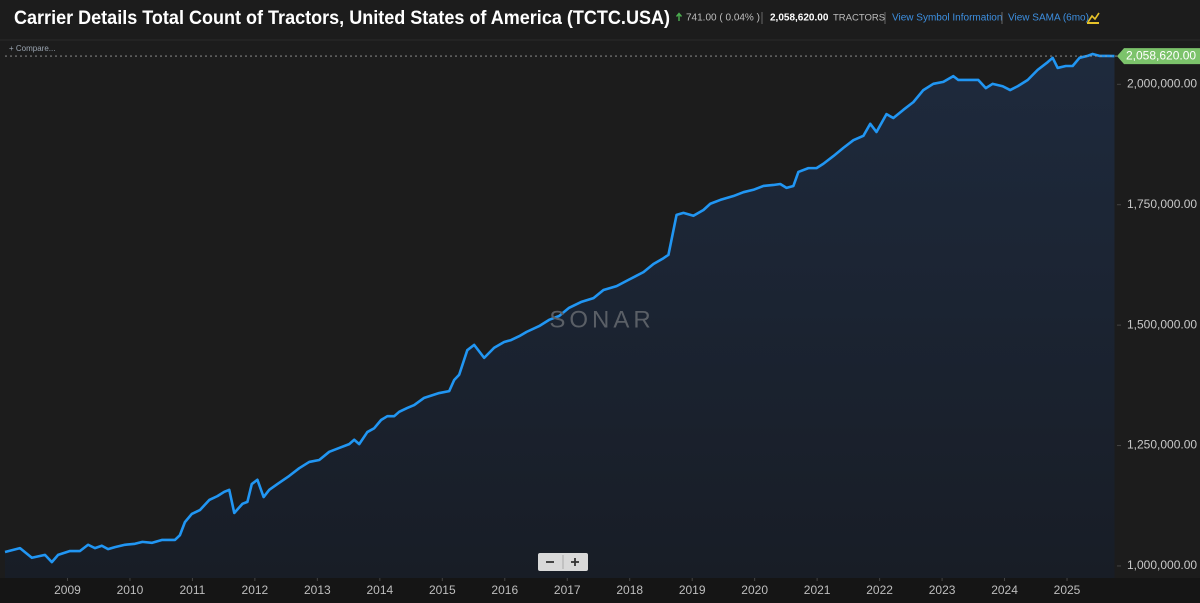 The width and height of the screenshot is (1200, 603). I want to click on x-tick-label: 2016, so click(504, 590).